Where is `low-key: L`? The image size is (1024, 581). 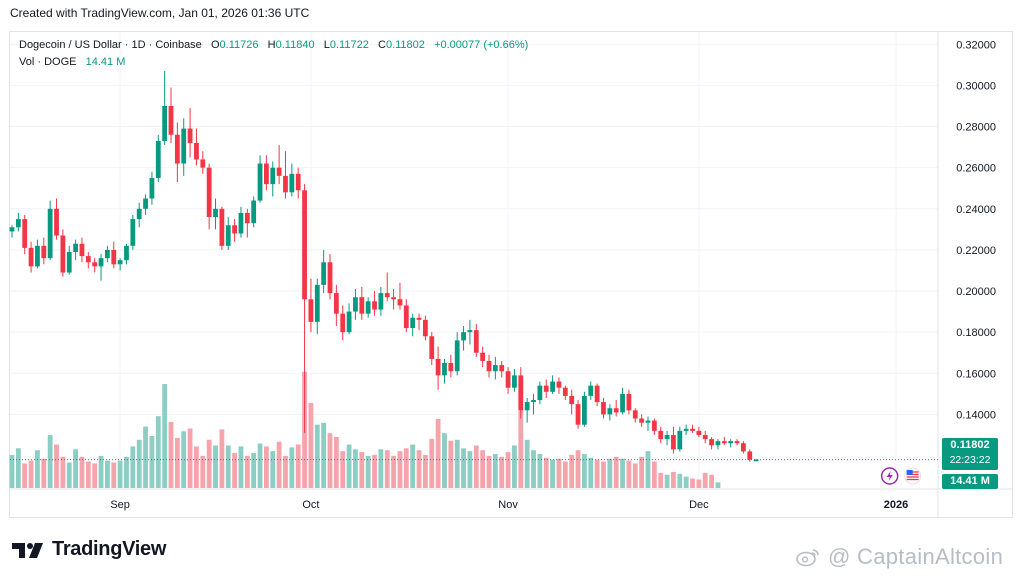 low-key: L is located at coordinates (326, 45).